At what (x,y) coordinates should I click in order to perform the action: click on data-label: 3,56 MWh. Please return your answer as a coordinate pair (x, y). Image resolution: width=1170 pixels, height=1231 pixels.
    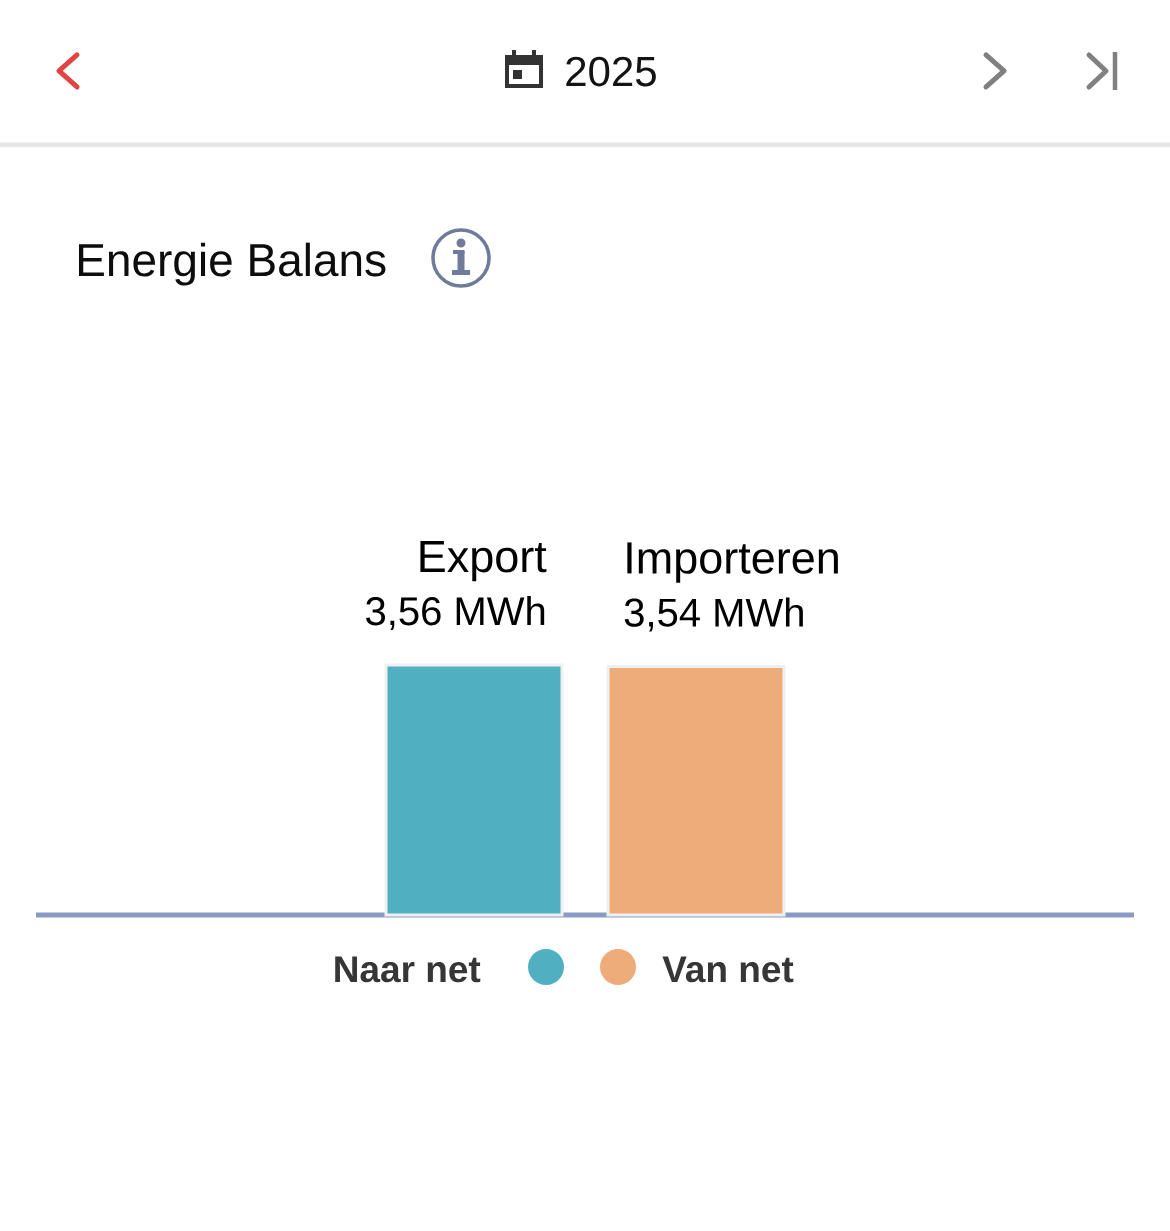
    Looking at the image, I should click on (455, 613).